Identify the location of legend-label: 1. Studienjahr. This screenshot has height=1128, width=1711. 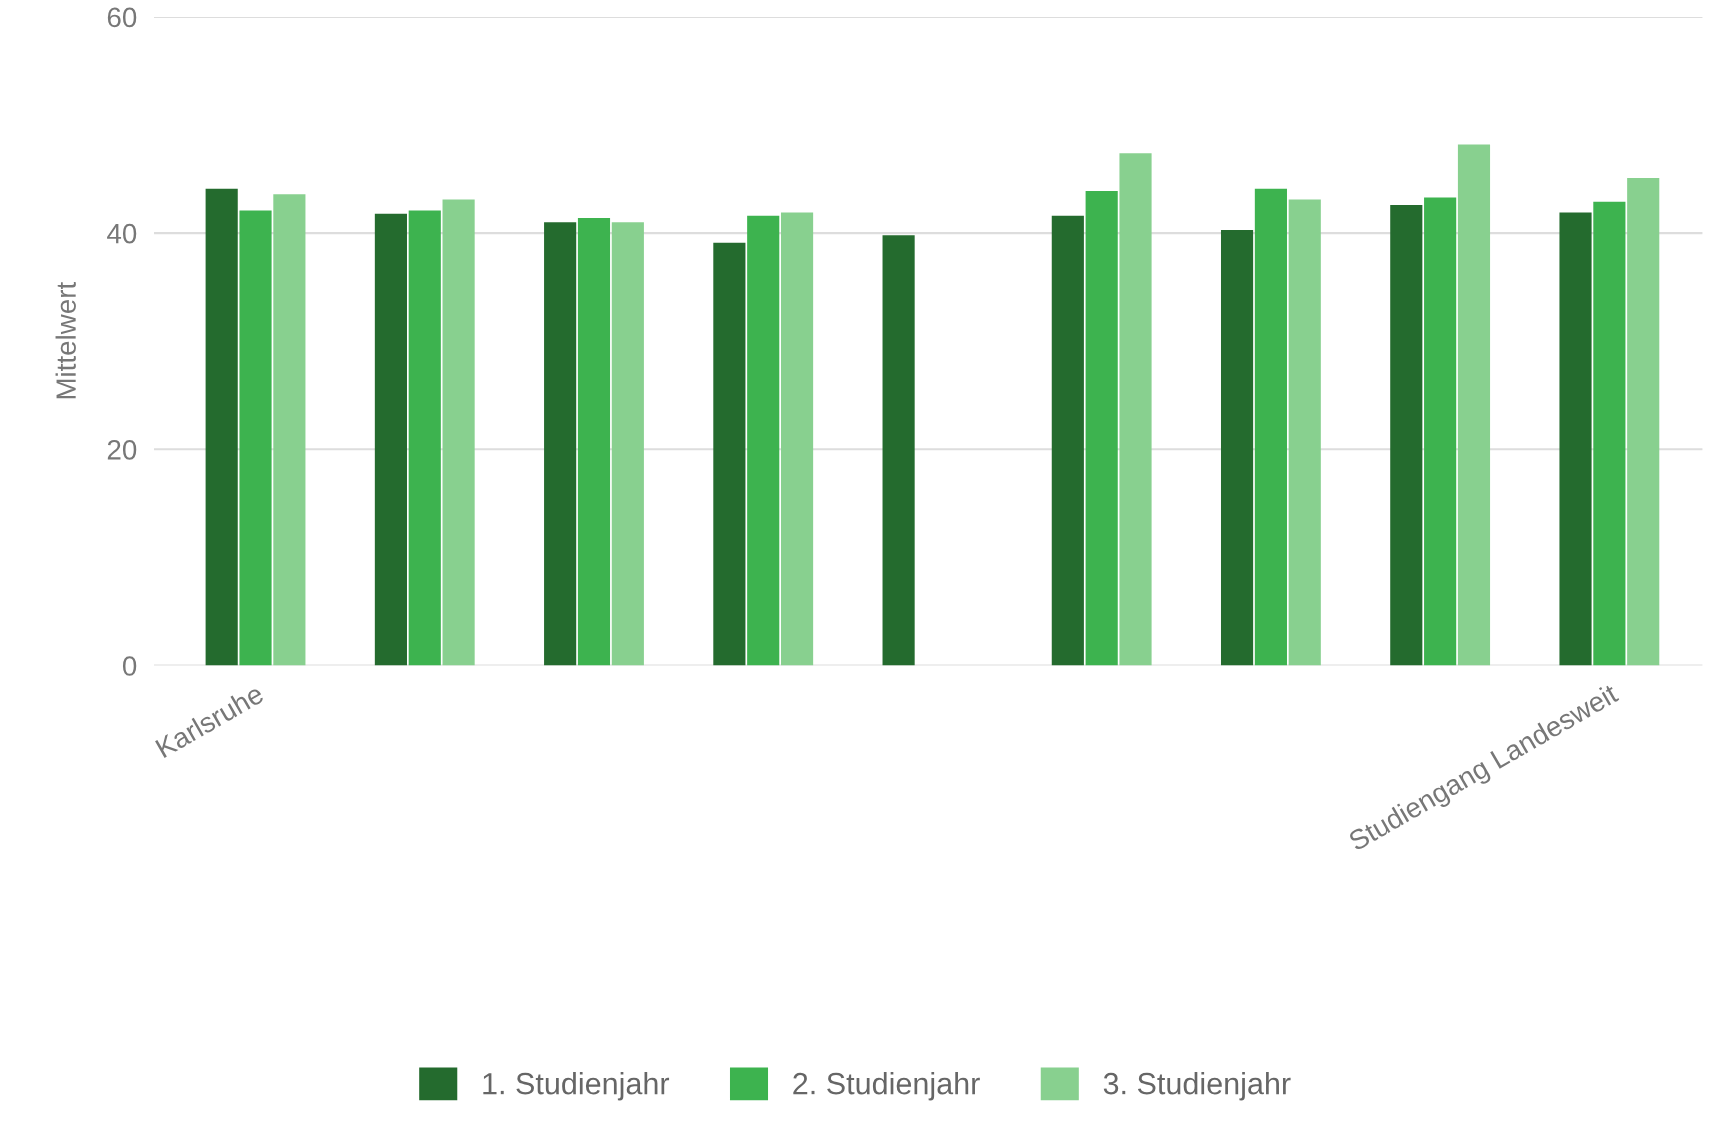
(576, 1086).